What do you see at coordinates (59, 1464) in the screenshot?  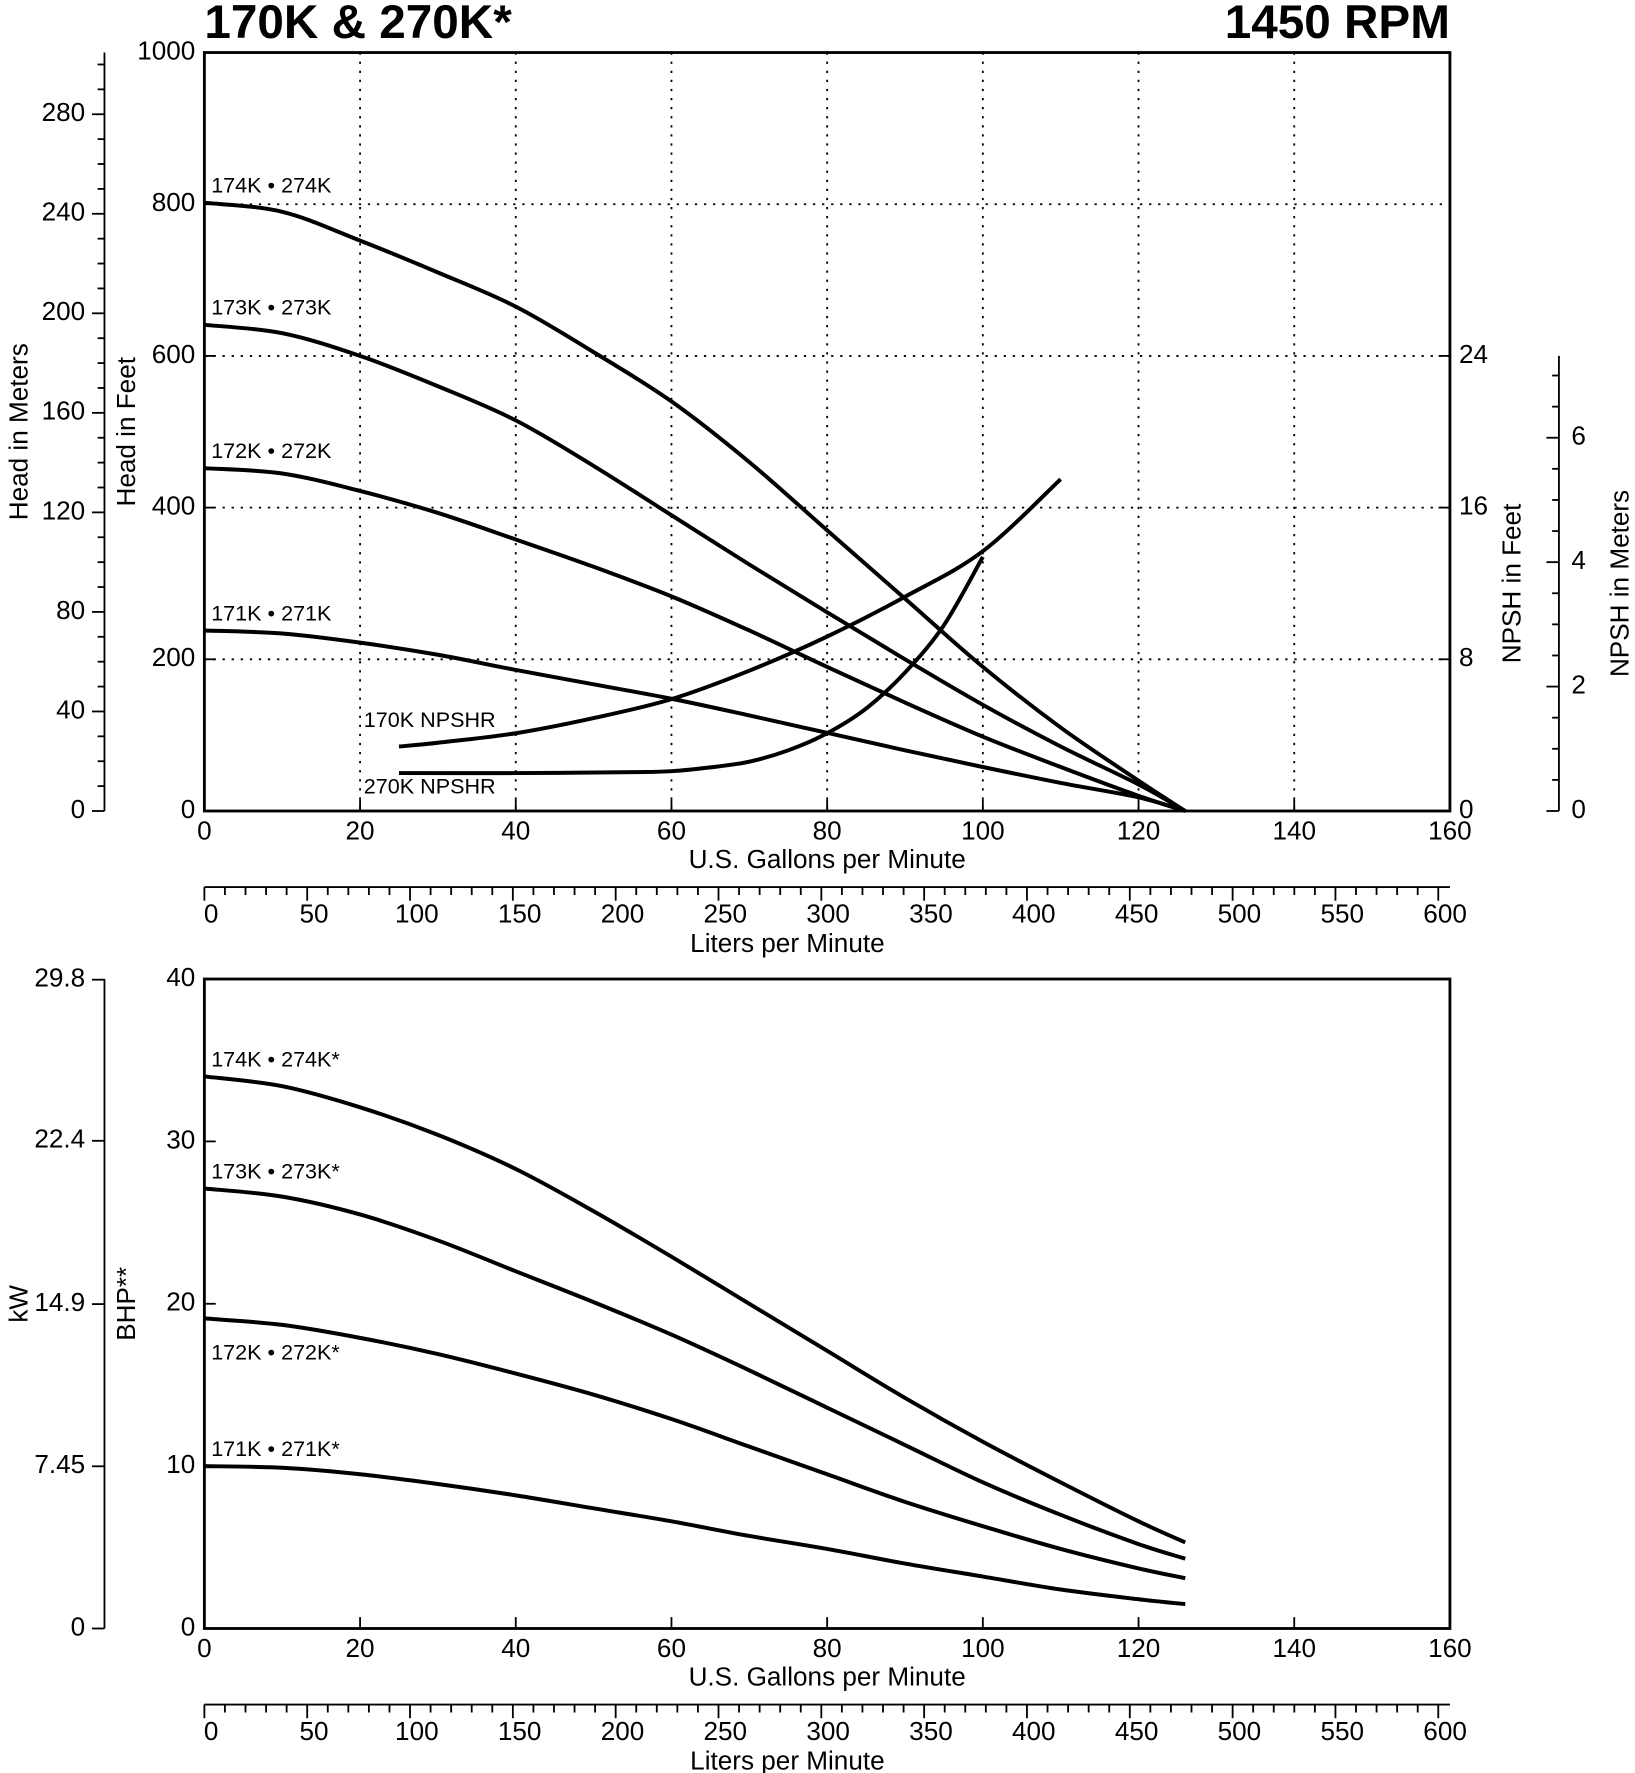 I see `y3-tick-label: 7.45` at bounding box center [59, 1464].